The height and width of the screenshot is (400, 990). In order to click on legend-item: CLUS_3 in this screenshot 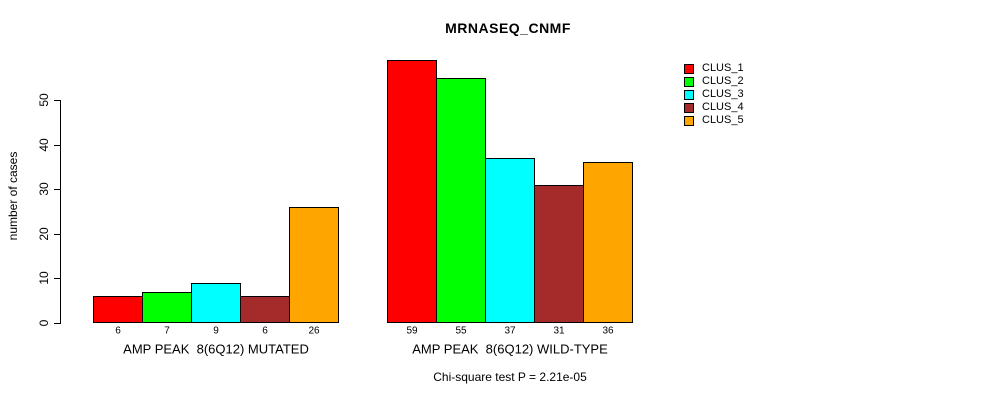, I will do `click(714, 94)`.